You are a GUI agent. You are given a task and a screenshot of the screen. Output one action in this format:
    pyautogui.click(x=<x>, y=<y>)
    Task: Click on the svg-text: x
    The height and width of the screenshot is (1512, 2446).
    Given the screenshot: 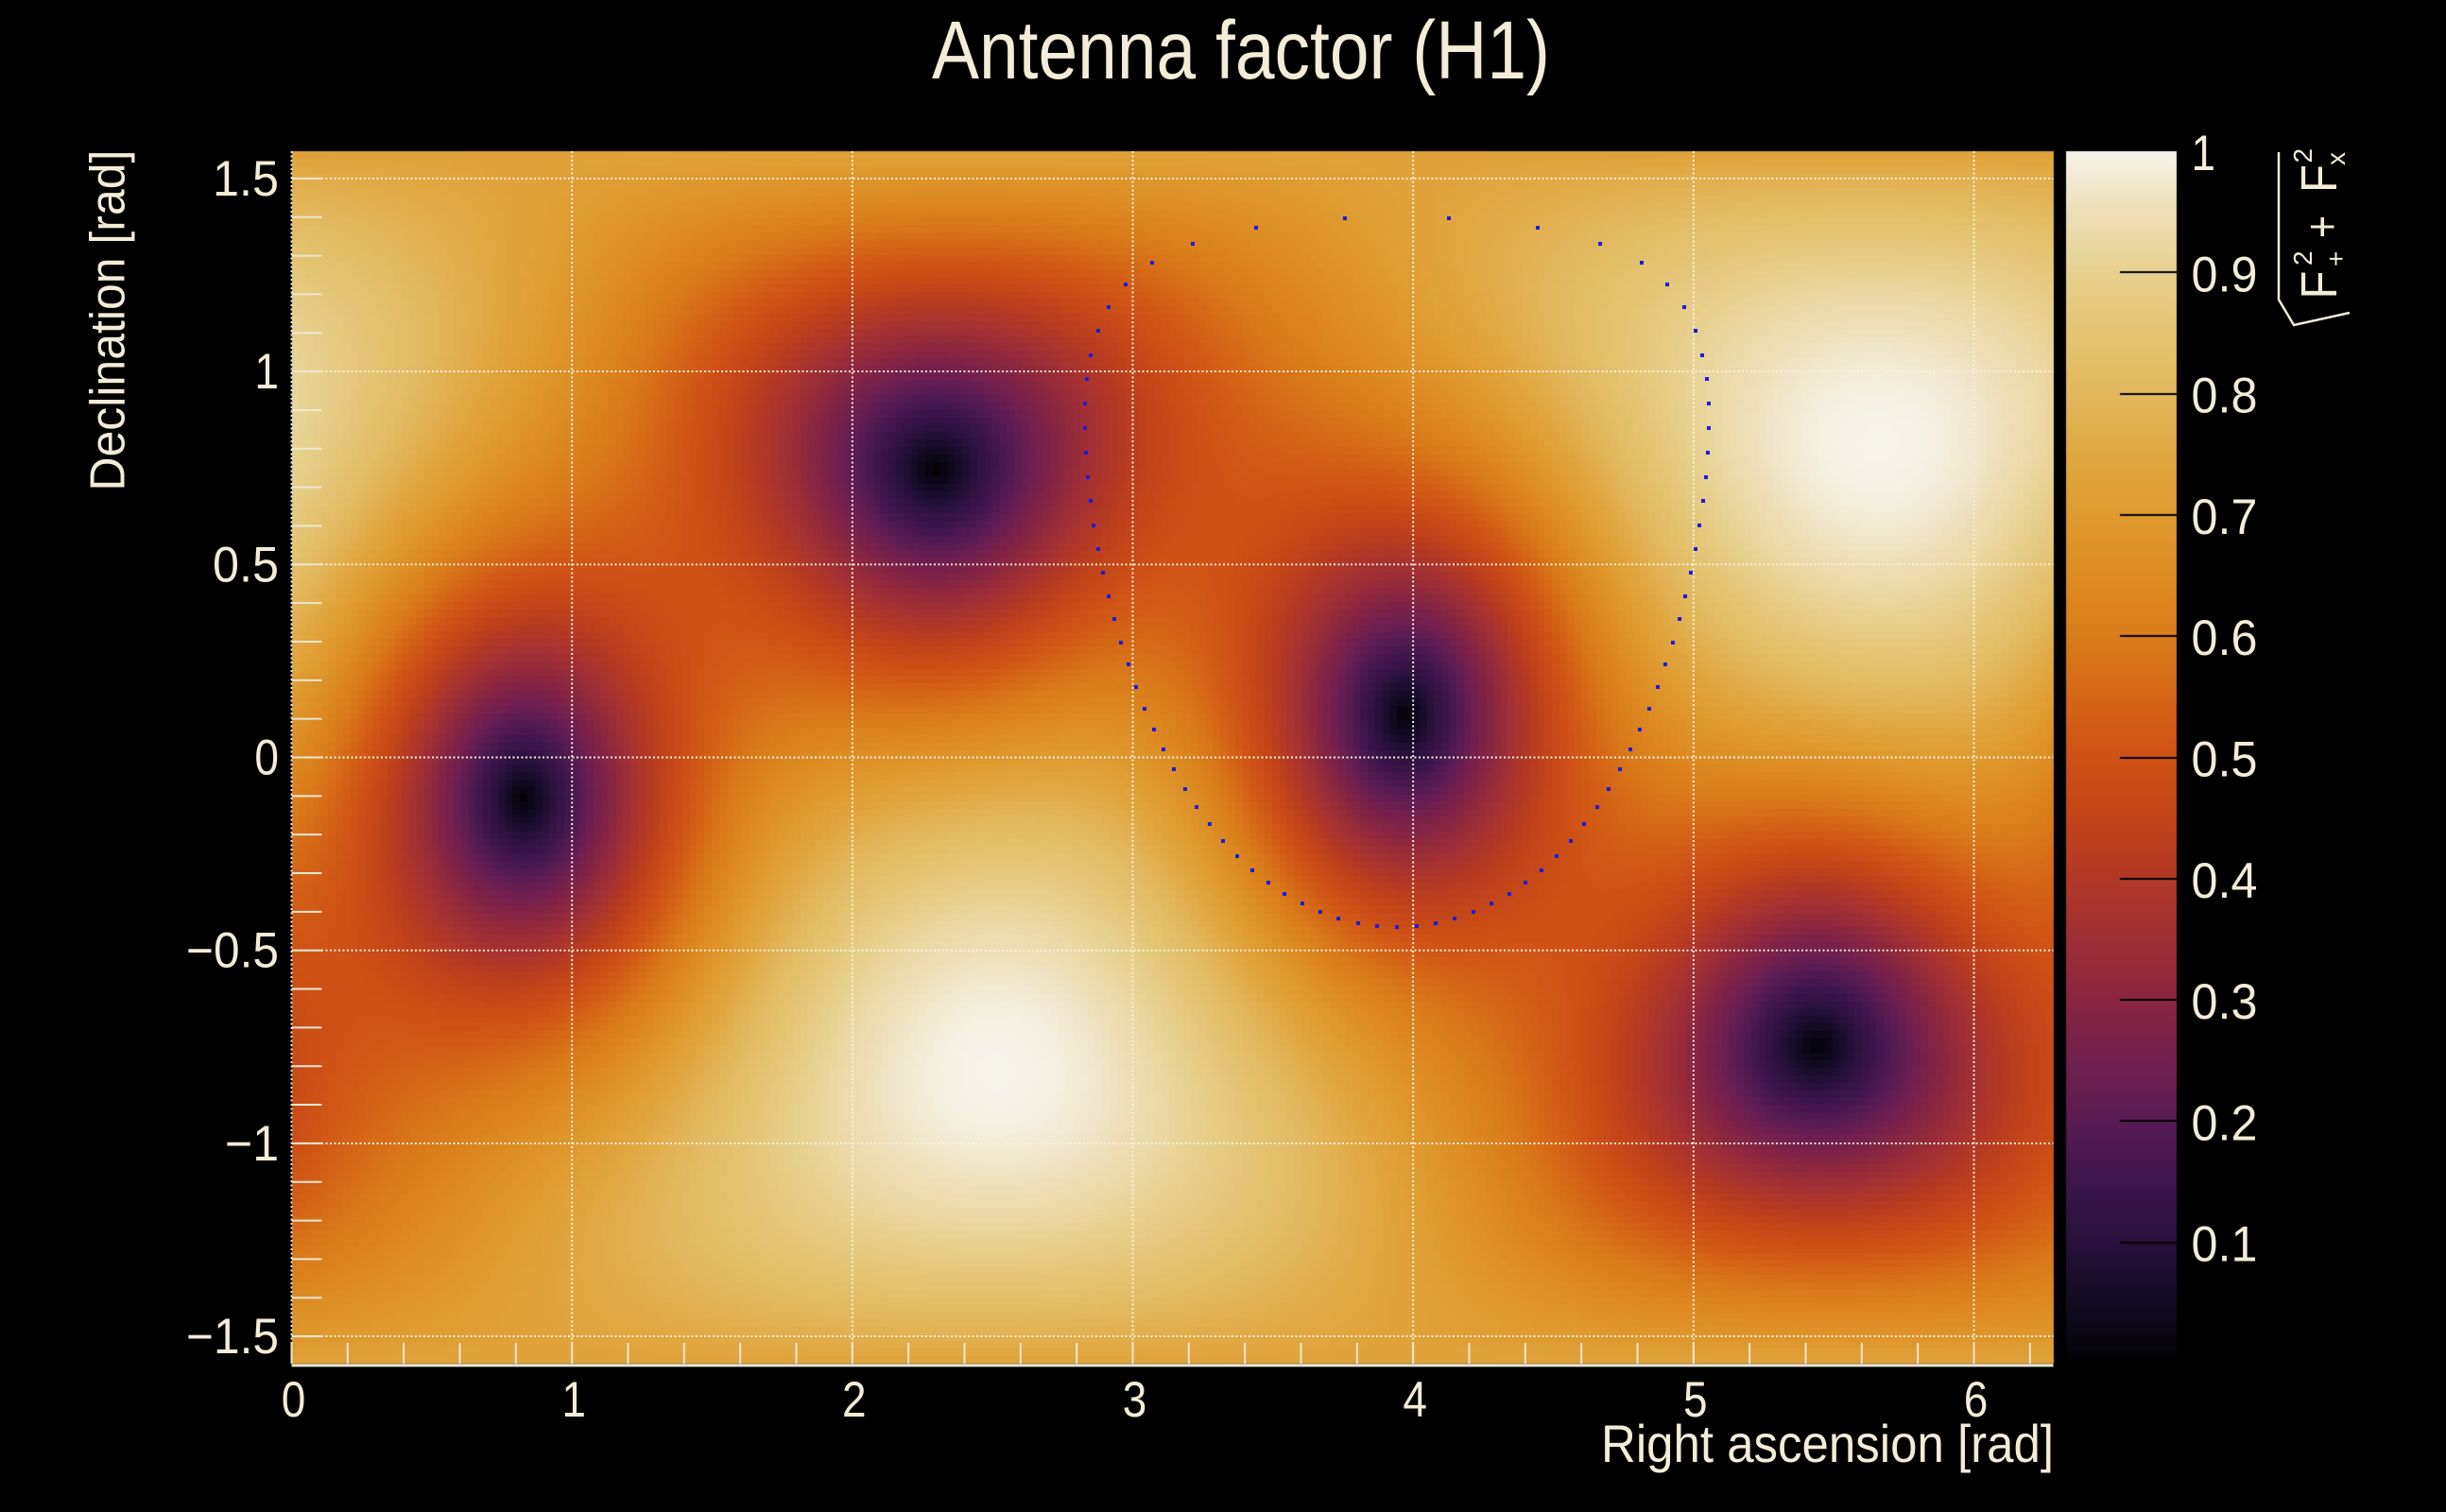 What is the action you would take?
    pyautogui.click(x=2336, y=158)
    